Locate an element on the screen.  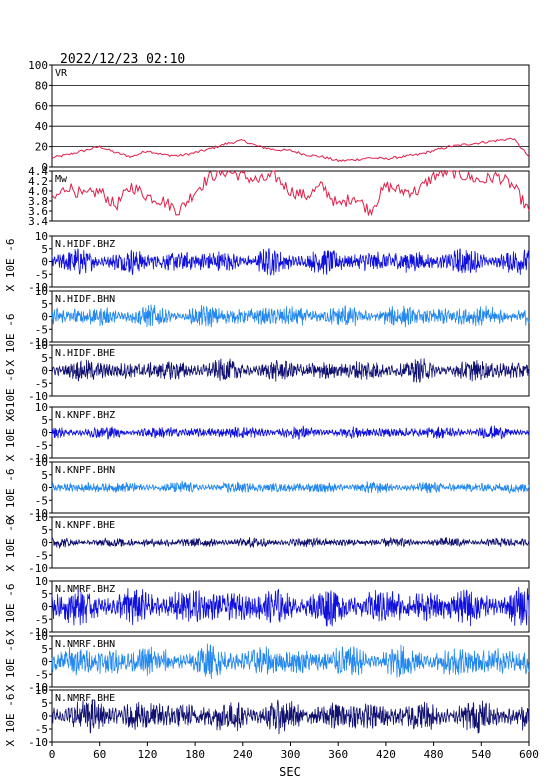
y-tick-label: 40 is located at coordinates (41, 126).